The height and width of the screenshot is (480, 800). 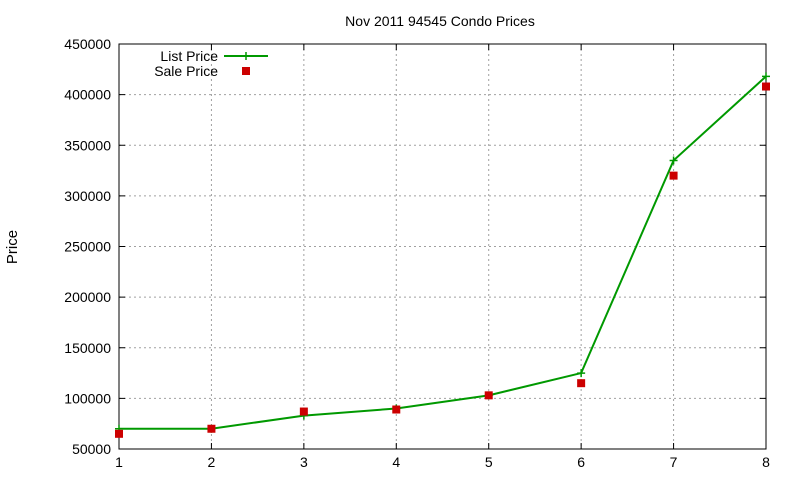 What do you see at coordinates (91, 449) in the screenshot?
I see `y-tick-label: 50000` at bounding box center [91, 449].